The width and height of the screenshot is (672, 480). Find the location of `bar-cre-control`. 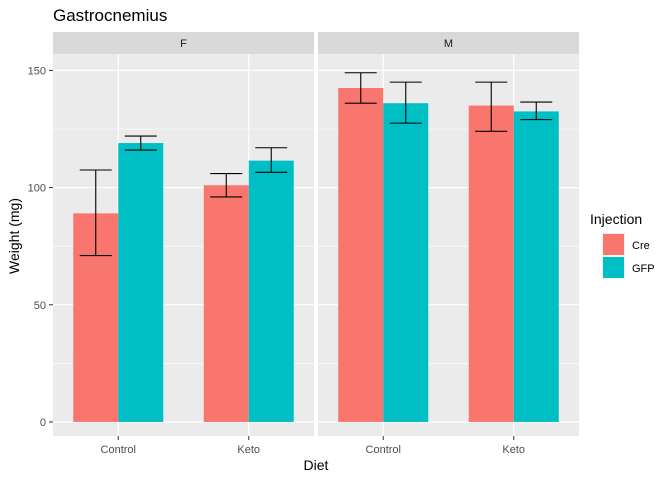

bar-cre-control is located at coordinates (361, 254).